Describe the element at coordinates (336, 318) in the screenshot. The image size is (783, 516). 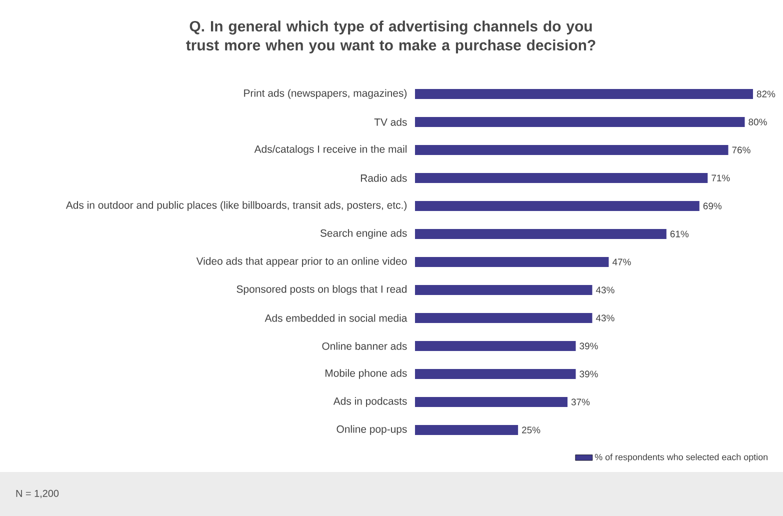
I see `y-tick-label: Ads embedded in social media` at that location.